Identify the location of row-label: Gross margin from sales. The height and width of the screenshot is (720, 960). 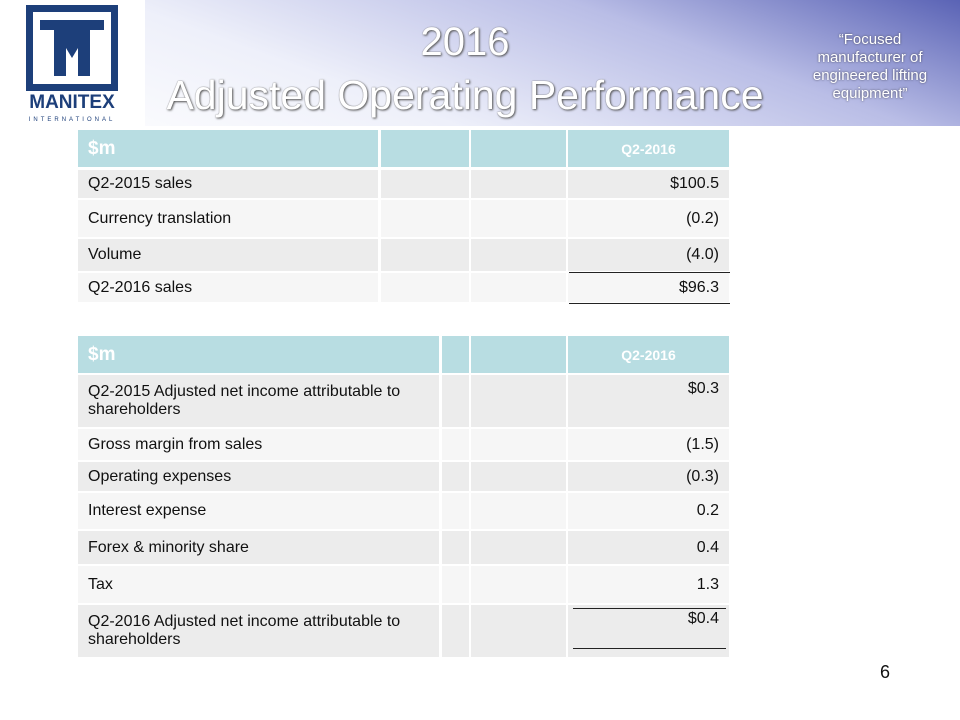
(258, 444).